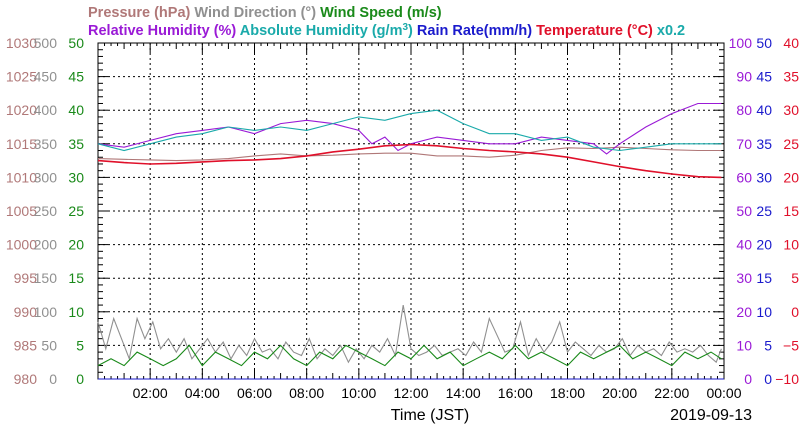  What do you see at coordinates (46, 43) in the screenshot?
I see `y-tick-label-wind-direction: 500` at bounding box center [46, 43].